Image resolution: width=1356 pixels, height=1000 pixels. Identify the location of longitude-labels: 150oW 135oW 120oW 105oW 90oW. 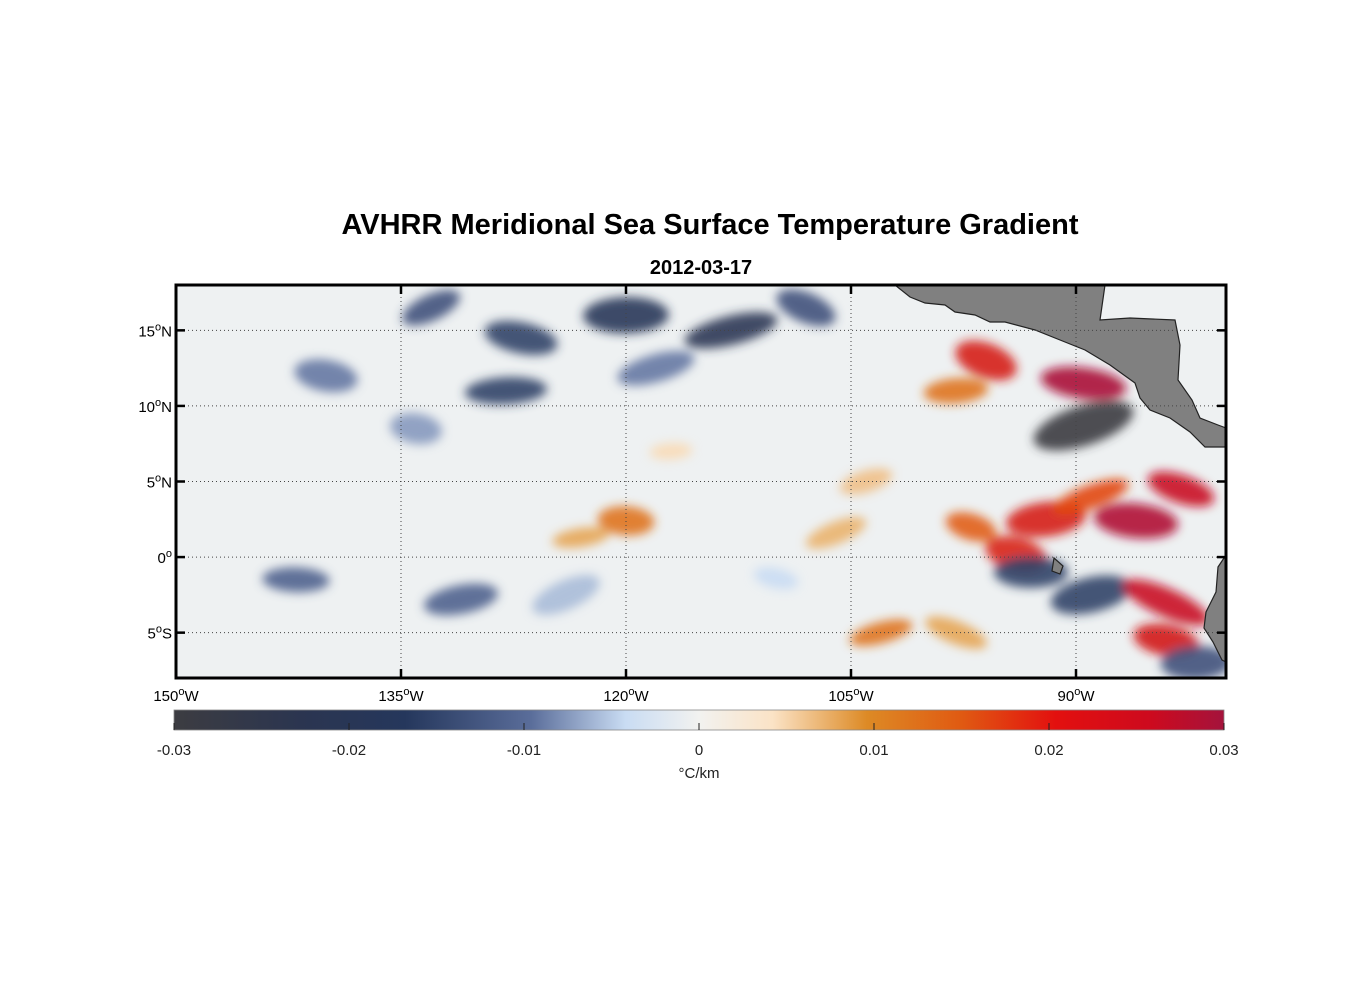
(624, 695).